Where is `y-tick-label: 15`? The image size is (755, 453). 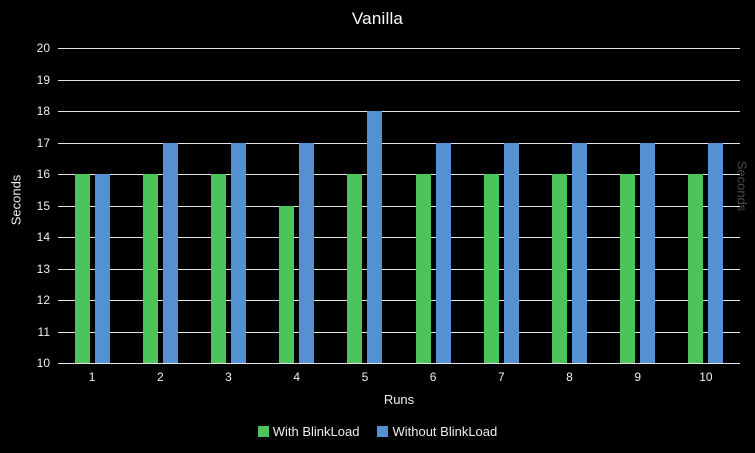 y-tick-label: 15 is located at coordinates (43, 205).